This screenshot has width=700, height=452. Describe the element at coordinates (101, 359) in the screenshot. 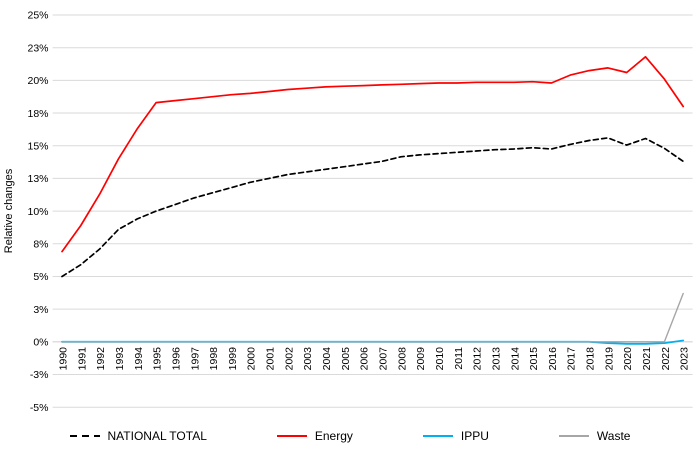

I see `x-tick-label: 1992` at that location.